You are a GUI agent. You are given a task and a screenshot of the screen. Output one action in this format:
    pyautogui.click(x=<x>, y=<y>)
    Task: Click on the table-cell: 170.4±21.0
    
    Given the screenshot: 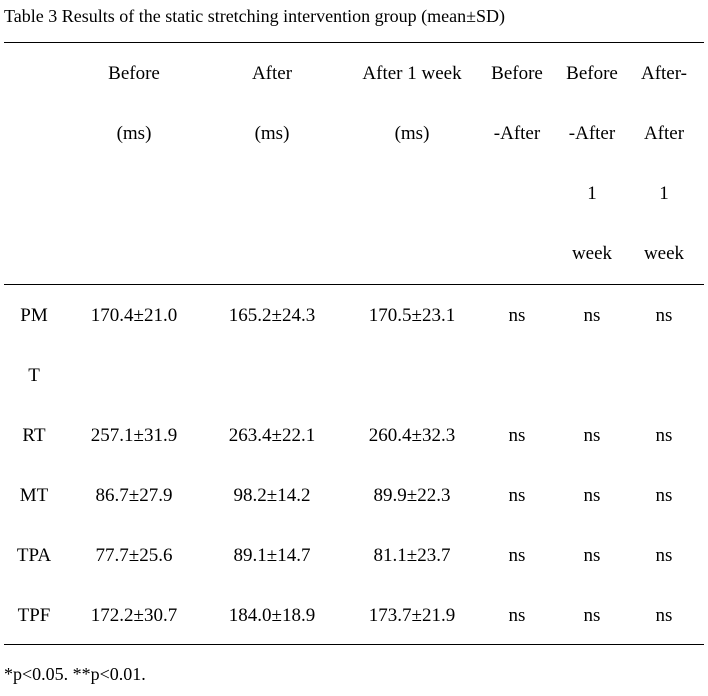 What is the action you would take?
    pyautogui.click(x=134, y=315)
    